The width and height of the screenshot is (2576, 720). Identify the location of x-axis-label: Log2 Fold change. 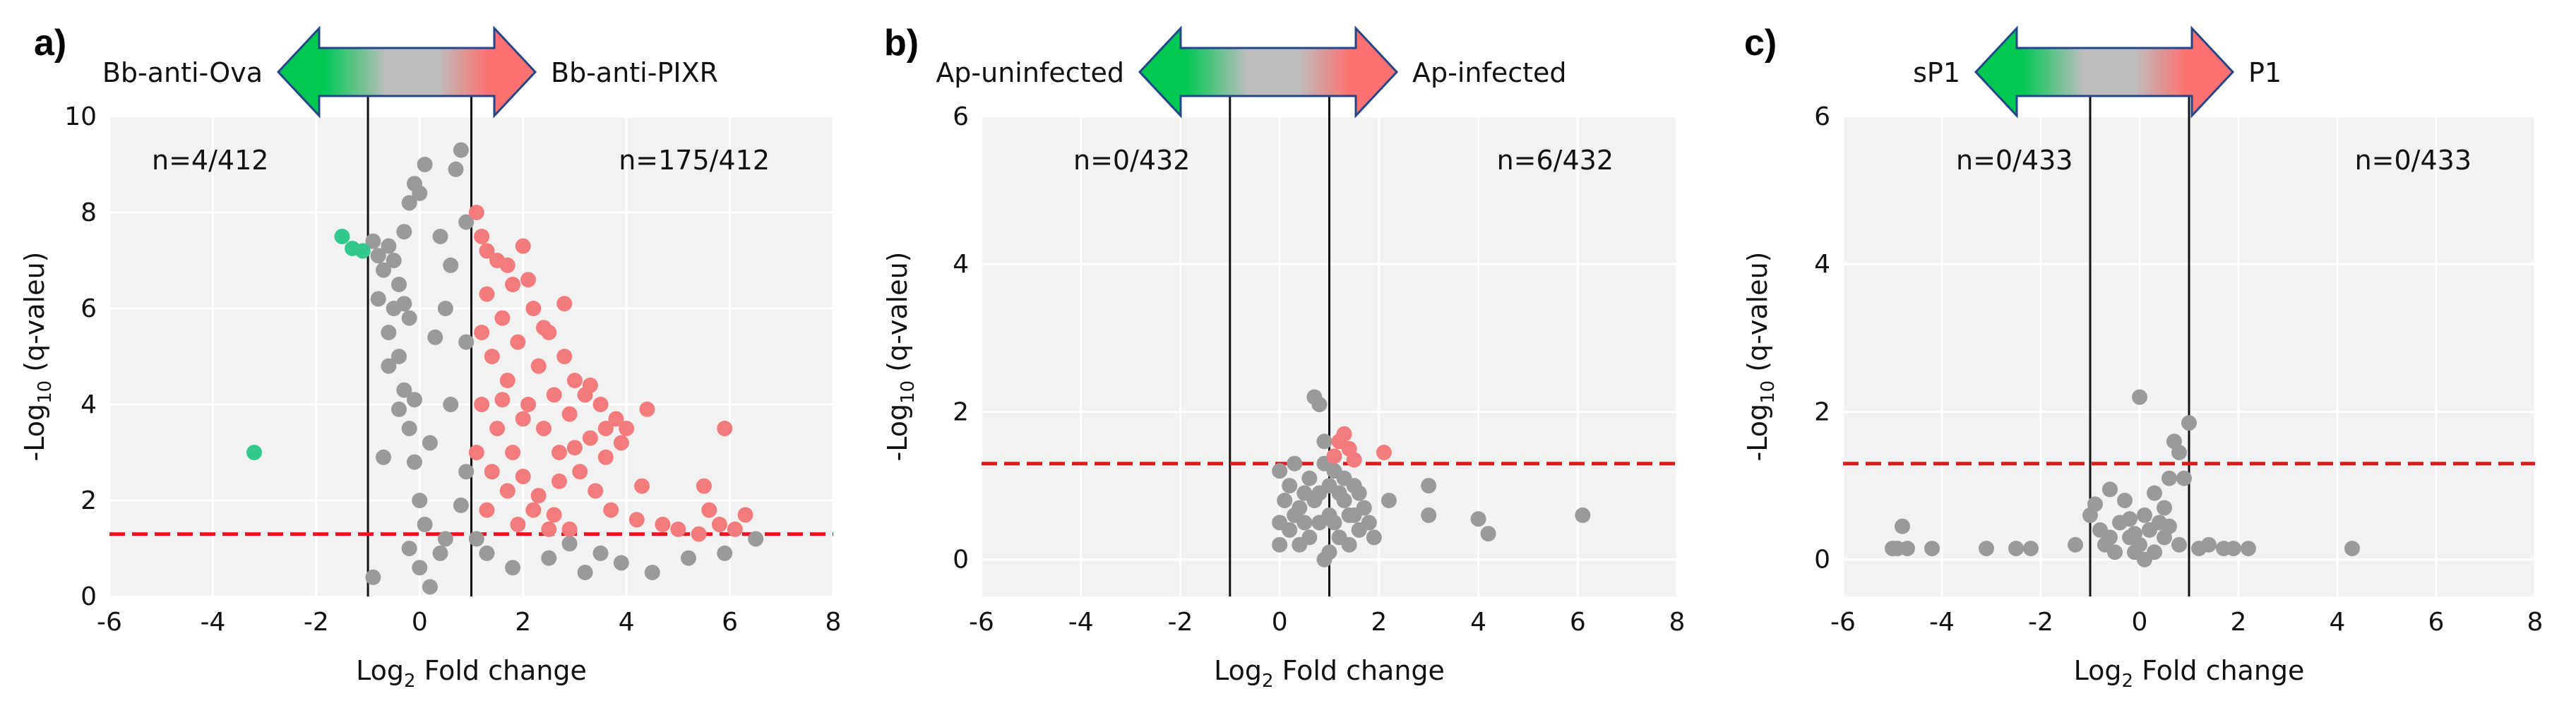
(2189, 673).